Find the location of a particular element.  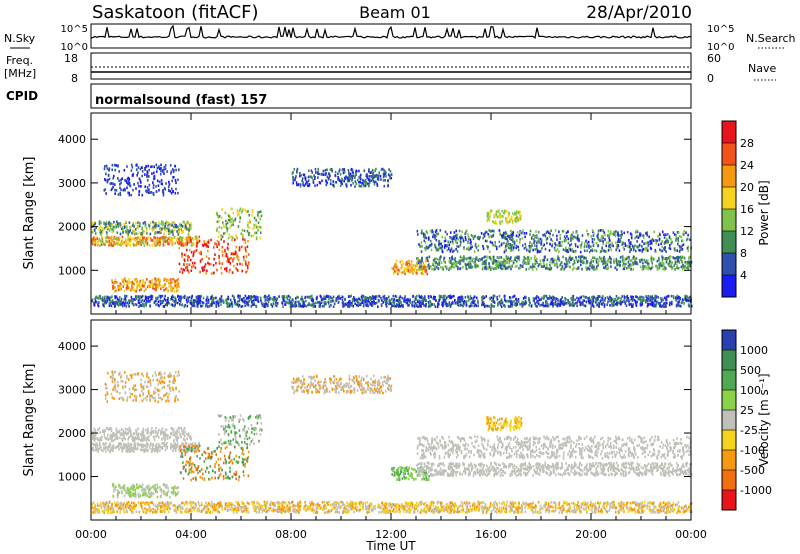

noise-right-tick-top: 10^5 is located at coordinates (720, 29).